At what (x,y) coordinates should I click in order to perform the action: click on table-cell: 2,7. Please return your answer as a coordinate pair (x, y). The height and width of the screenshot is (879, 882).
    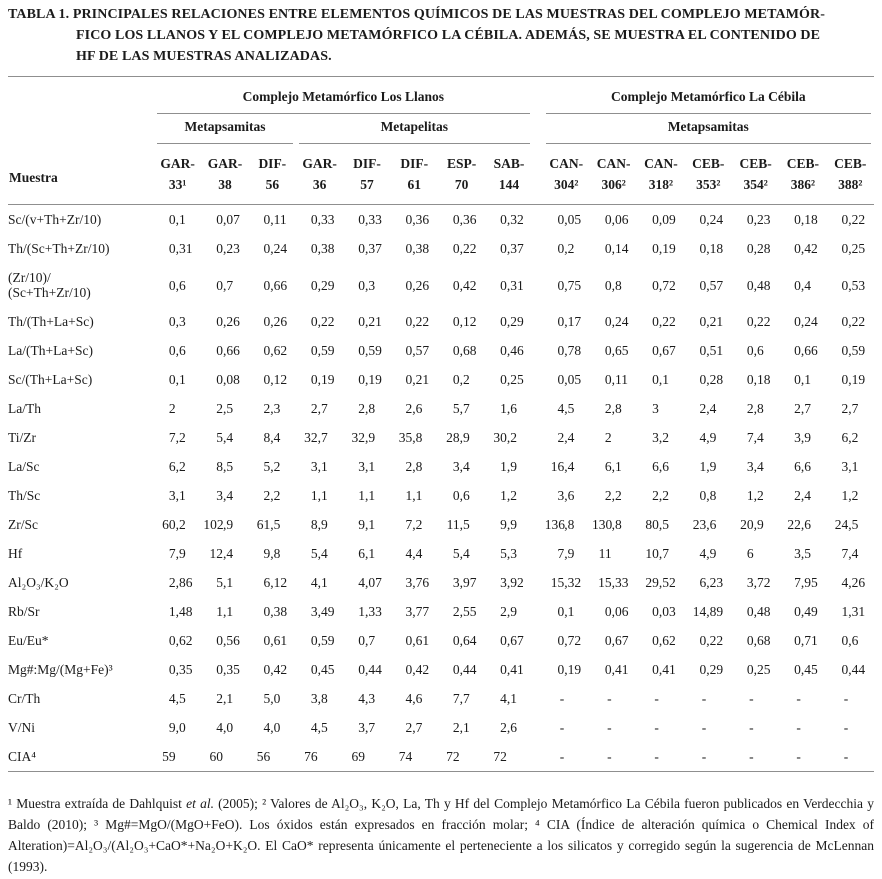
    Looking at the image, I should click on (850, 408).